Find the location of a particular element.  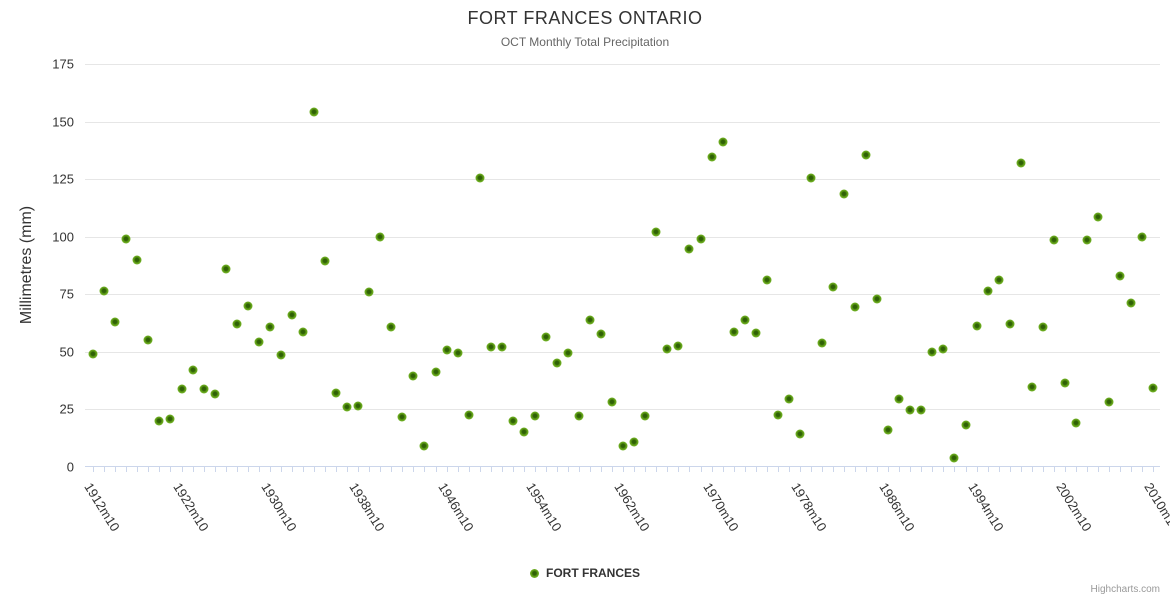

highcharts-credit-link: Highcharts.com is located at coordinates (1125, 589).